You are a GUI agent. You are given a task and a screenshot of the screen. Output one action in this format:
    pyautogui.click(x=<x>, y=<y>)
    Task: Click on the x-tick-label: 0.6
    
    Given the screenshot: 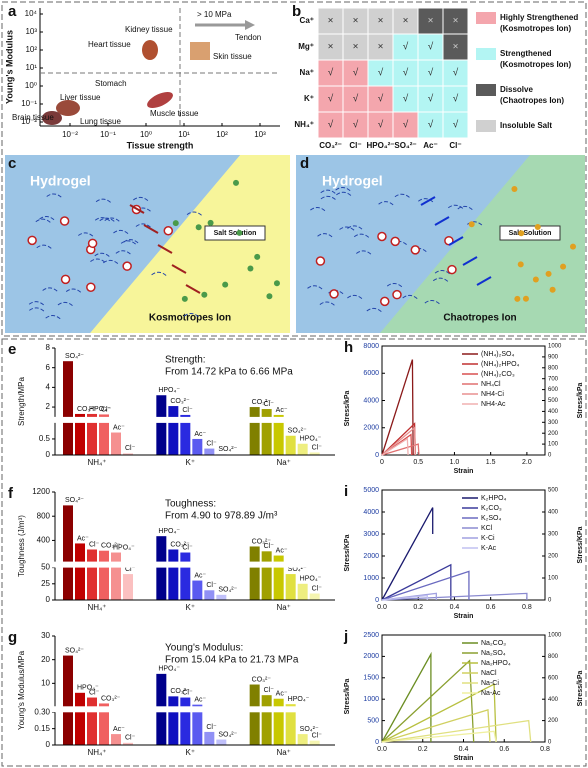 What is the action you would take?
    pyautogui.click(x=504, y=749)
    